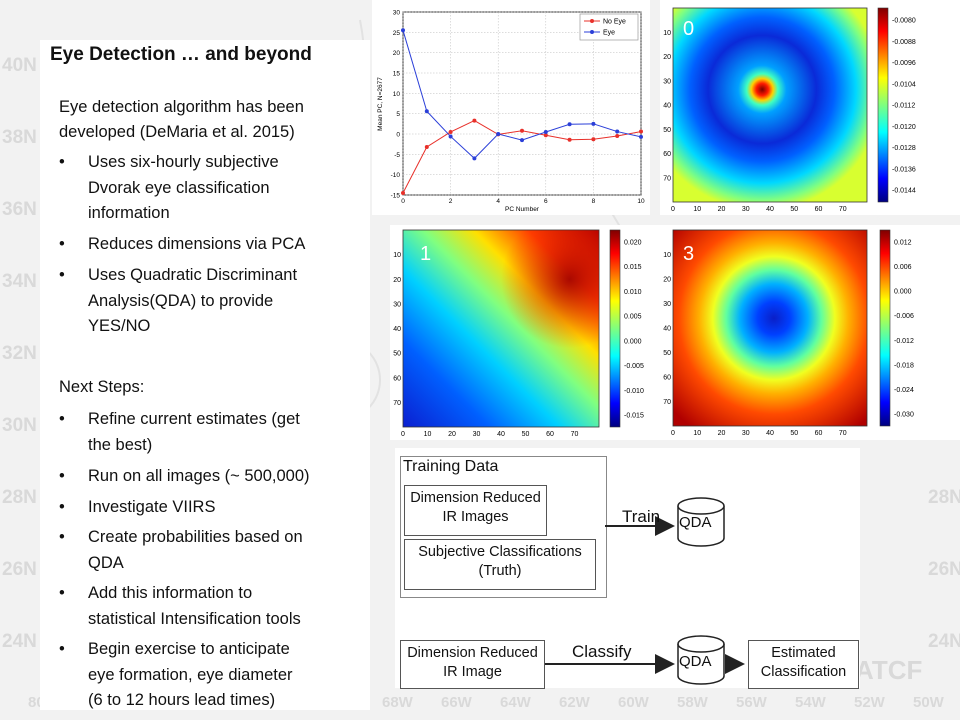  Describe the element at coordinates (770, 105) in the screenshot. I see `heatmap-image` at that location.